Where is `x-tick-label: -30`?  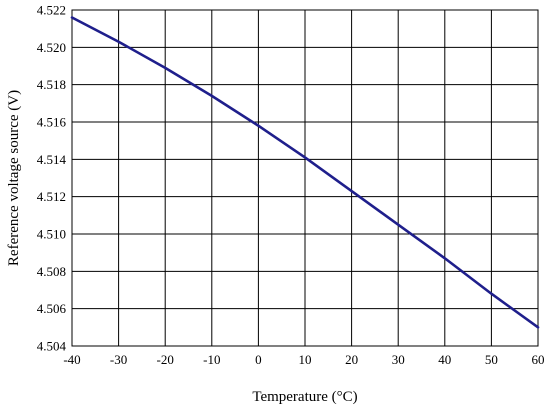 x-tick-label: -30 is located at coordinates (118, 359).